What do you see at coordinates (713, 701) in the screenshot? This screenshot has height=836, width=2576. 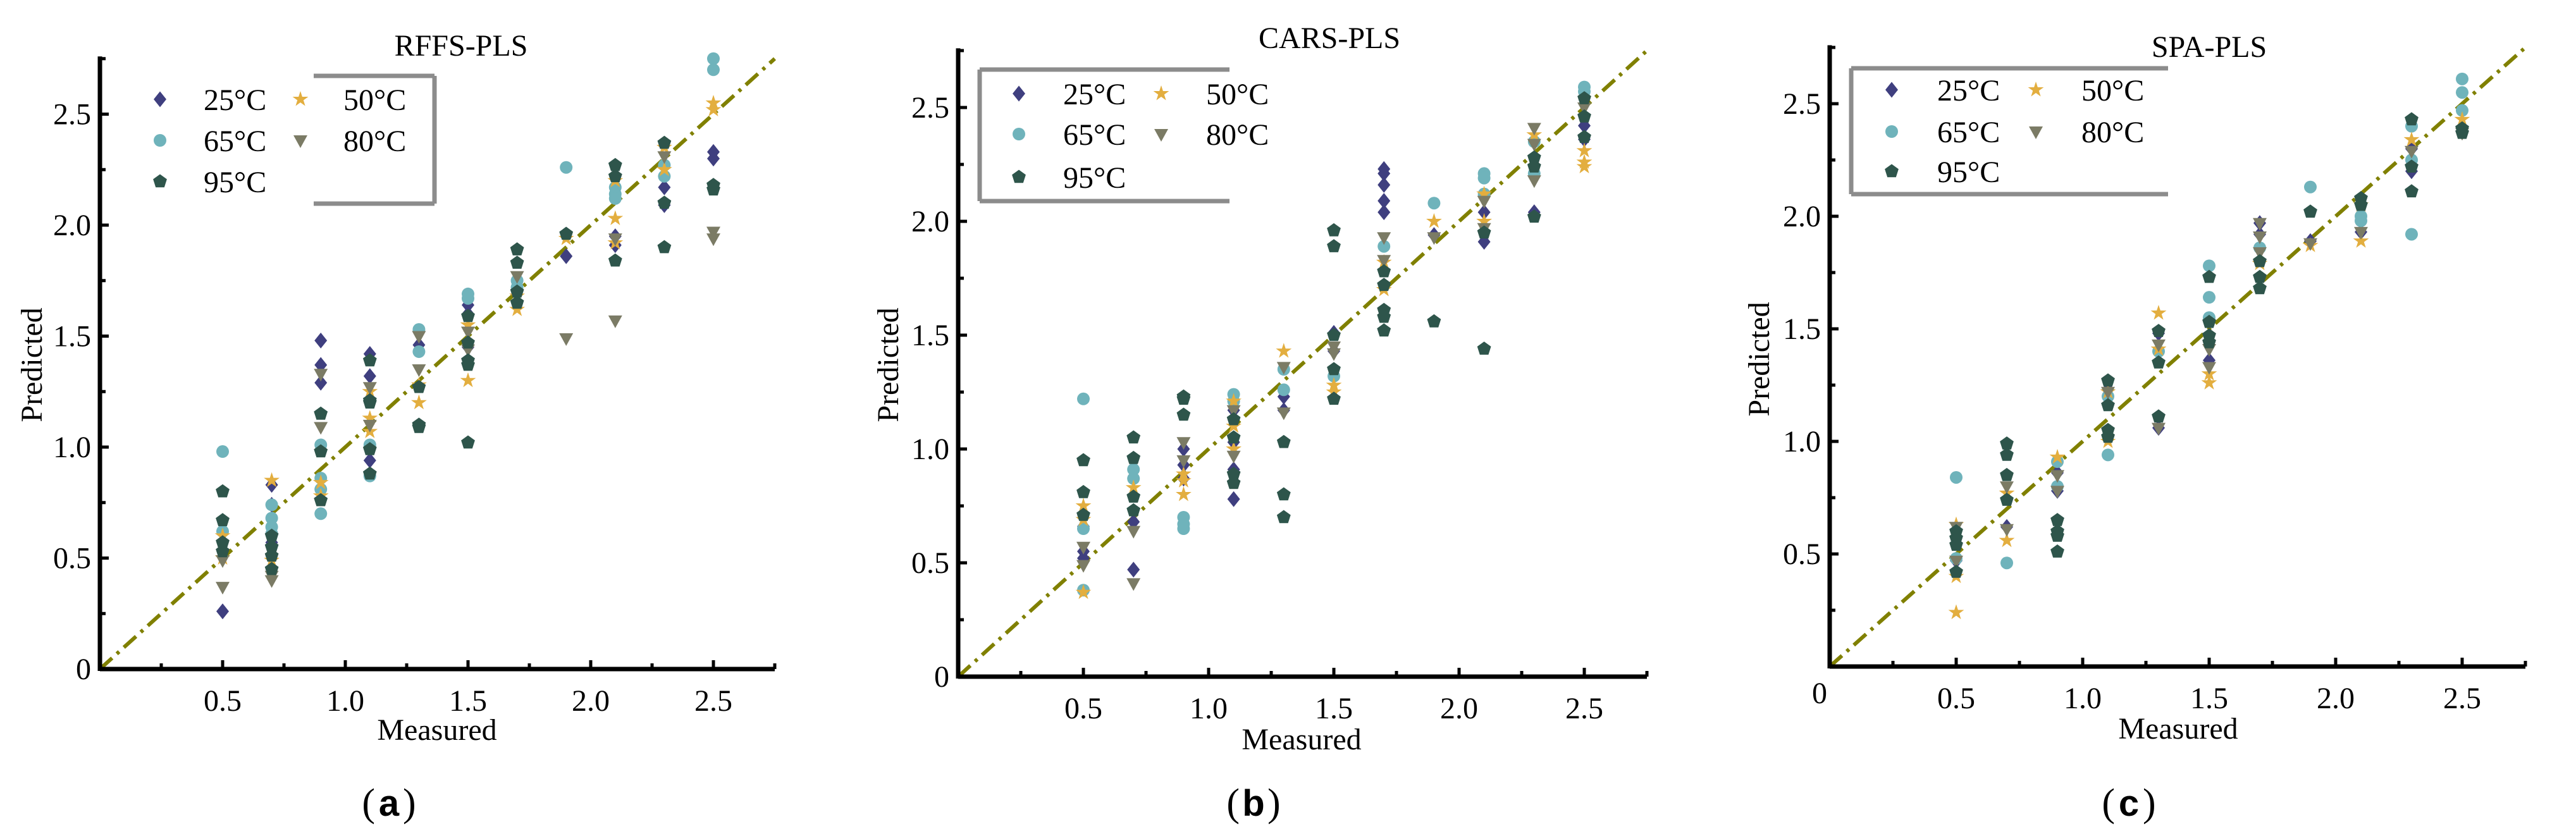 I see `x-tick-label: 2.5` at bounding box center [713, 701].